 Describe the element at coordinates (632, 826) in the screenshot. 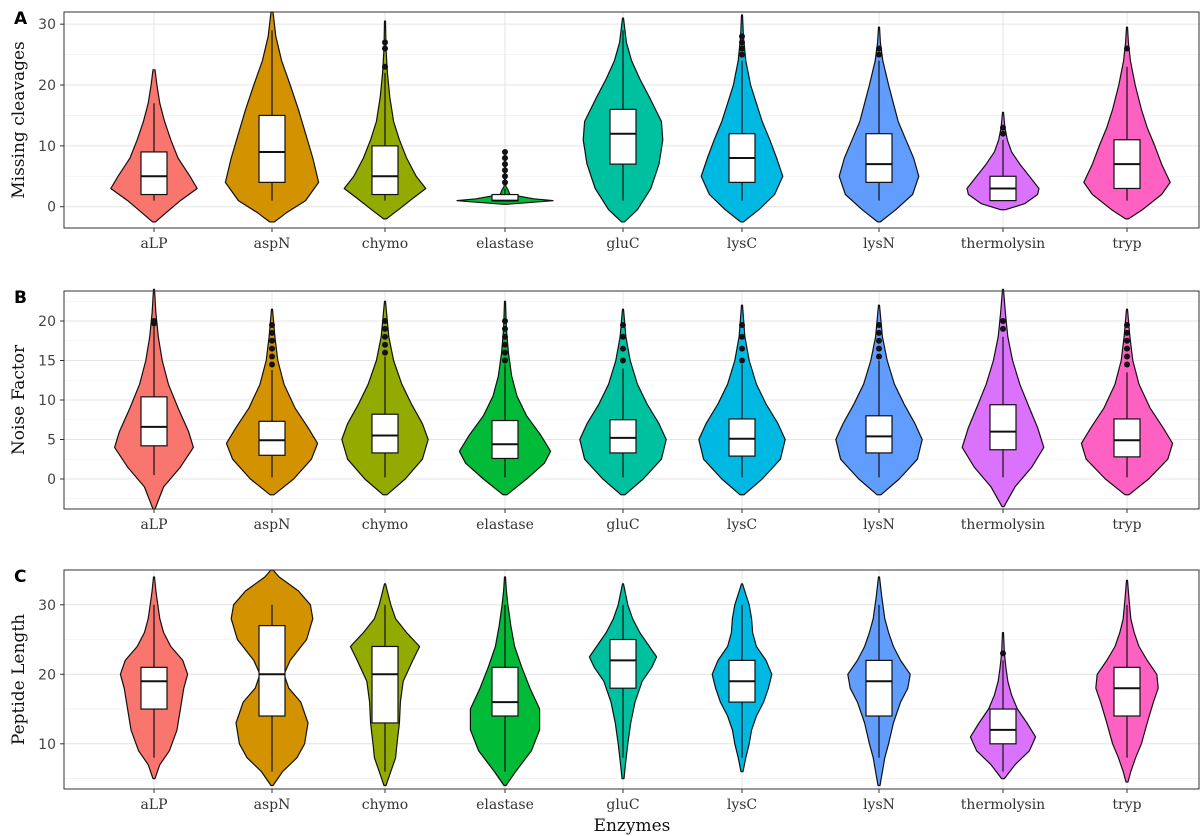

I see `x-axis-label: Enzymes` at that location.